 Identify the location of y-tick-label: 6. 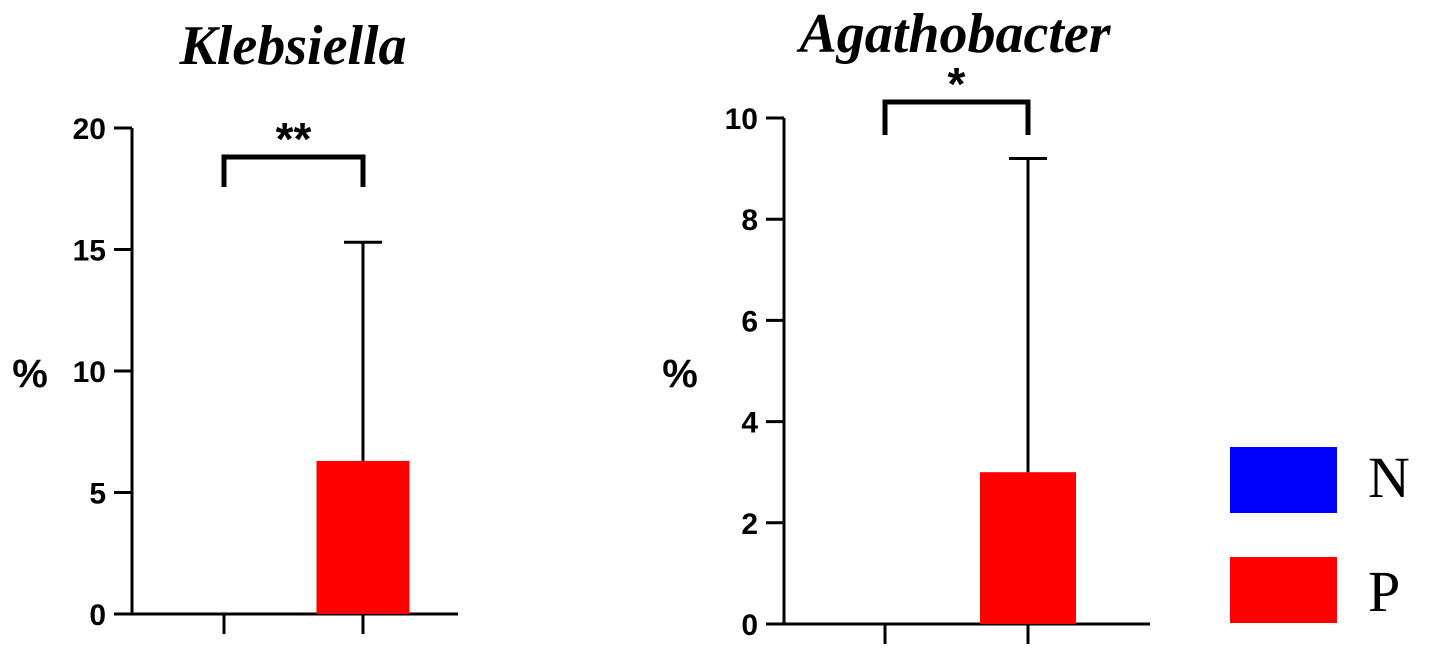
(749, 321).